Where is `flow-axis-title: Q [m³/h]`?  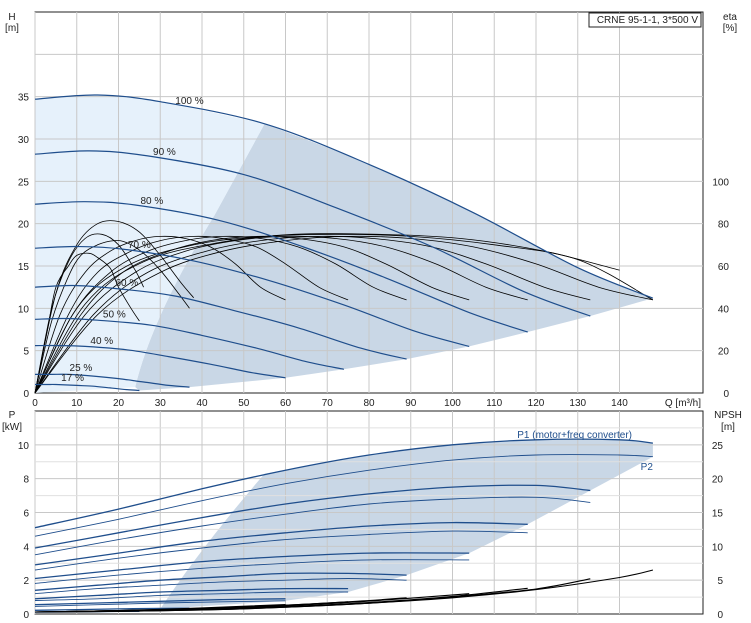 flow-axis-title: Q [m³/h] is located at coordinates (683, 403).